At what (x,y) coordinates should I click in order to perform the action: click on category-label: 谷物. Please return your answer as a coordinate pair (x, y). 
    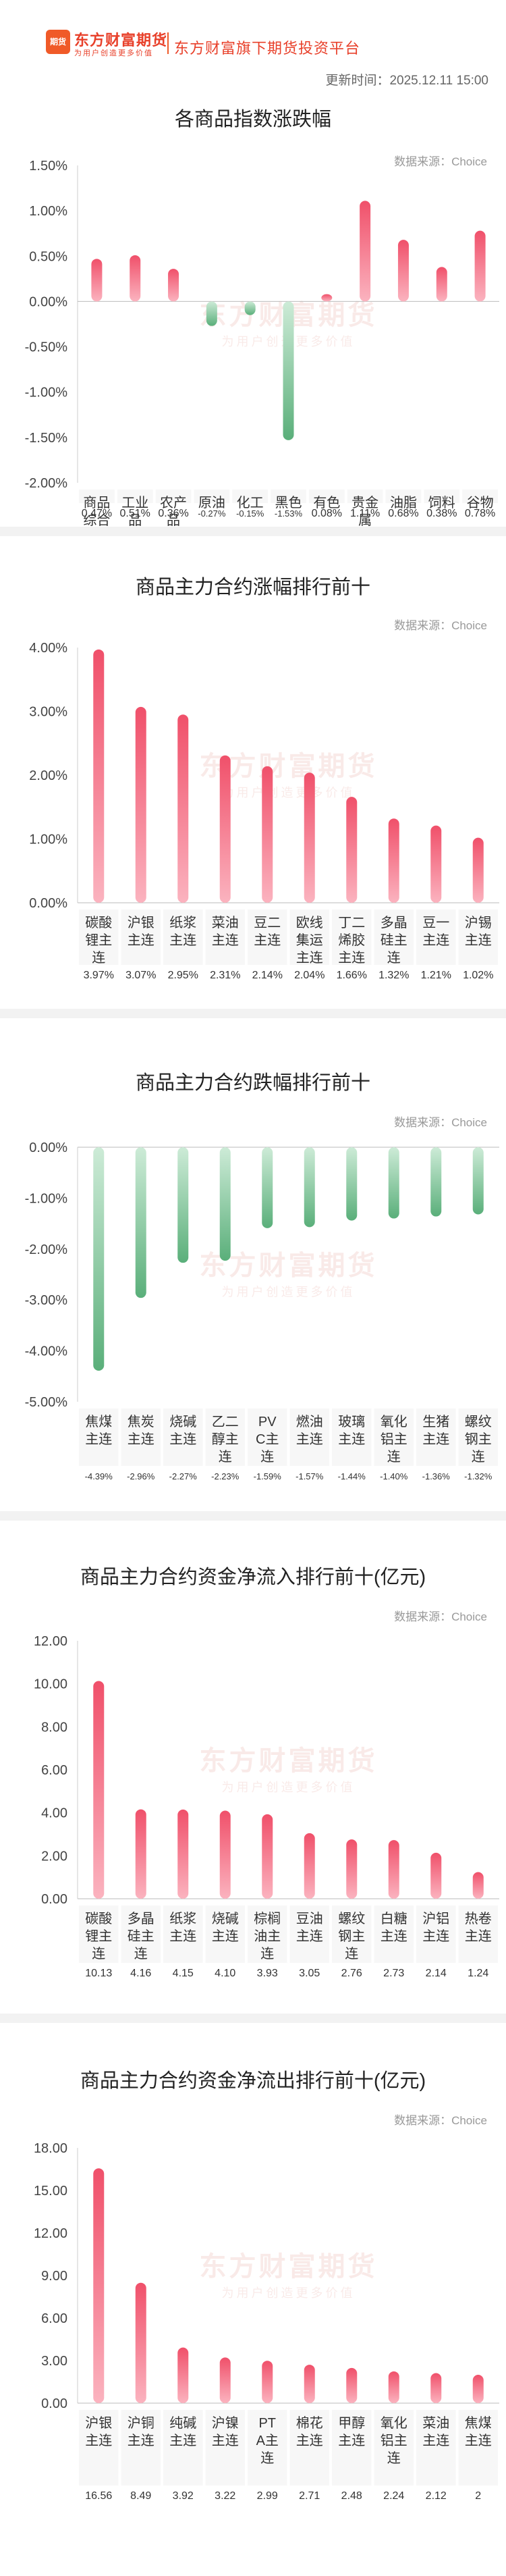
    Looking at the image, I should click on (480, 502).